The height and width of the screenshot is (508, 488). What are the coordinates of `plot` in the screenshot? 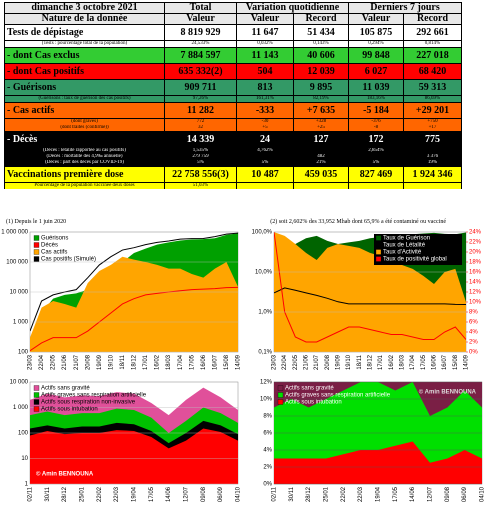 It's located at (370, 292).